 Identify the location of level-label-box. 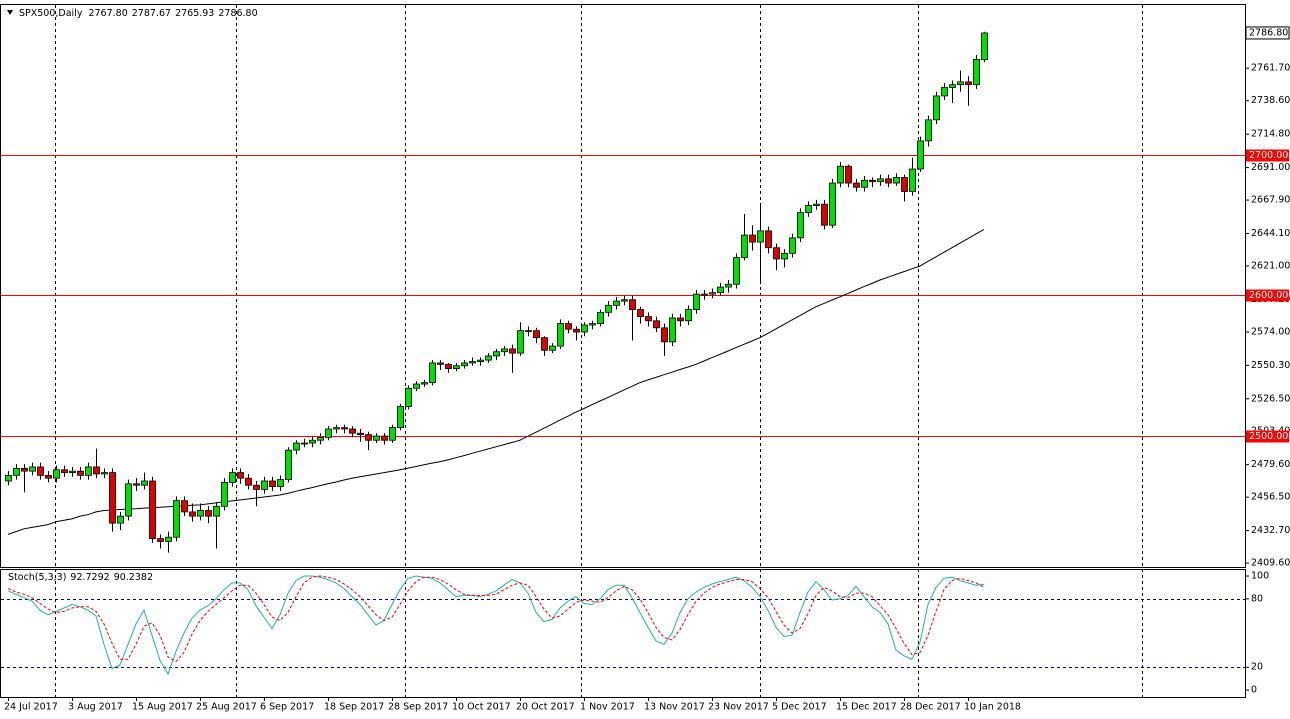
(1267, 295).